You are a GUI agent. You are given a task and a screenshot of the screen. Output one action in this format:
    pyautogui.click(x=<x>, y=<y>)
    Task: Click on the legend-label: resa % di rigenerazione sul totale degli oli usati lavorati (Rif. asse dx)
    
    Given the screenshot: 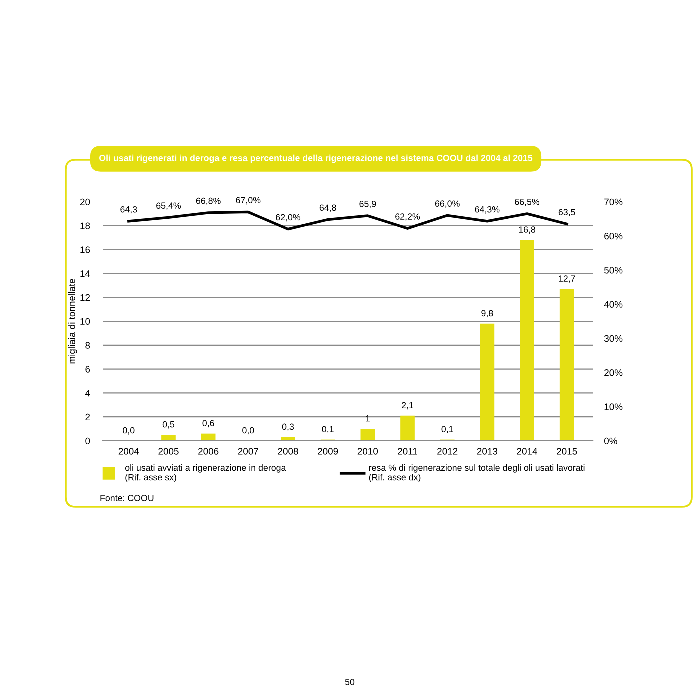 What is the action you would take?
    pyautogui.click(x=477, y=473)
    